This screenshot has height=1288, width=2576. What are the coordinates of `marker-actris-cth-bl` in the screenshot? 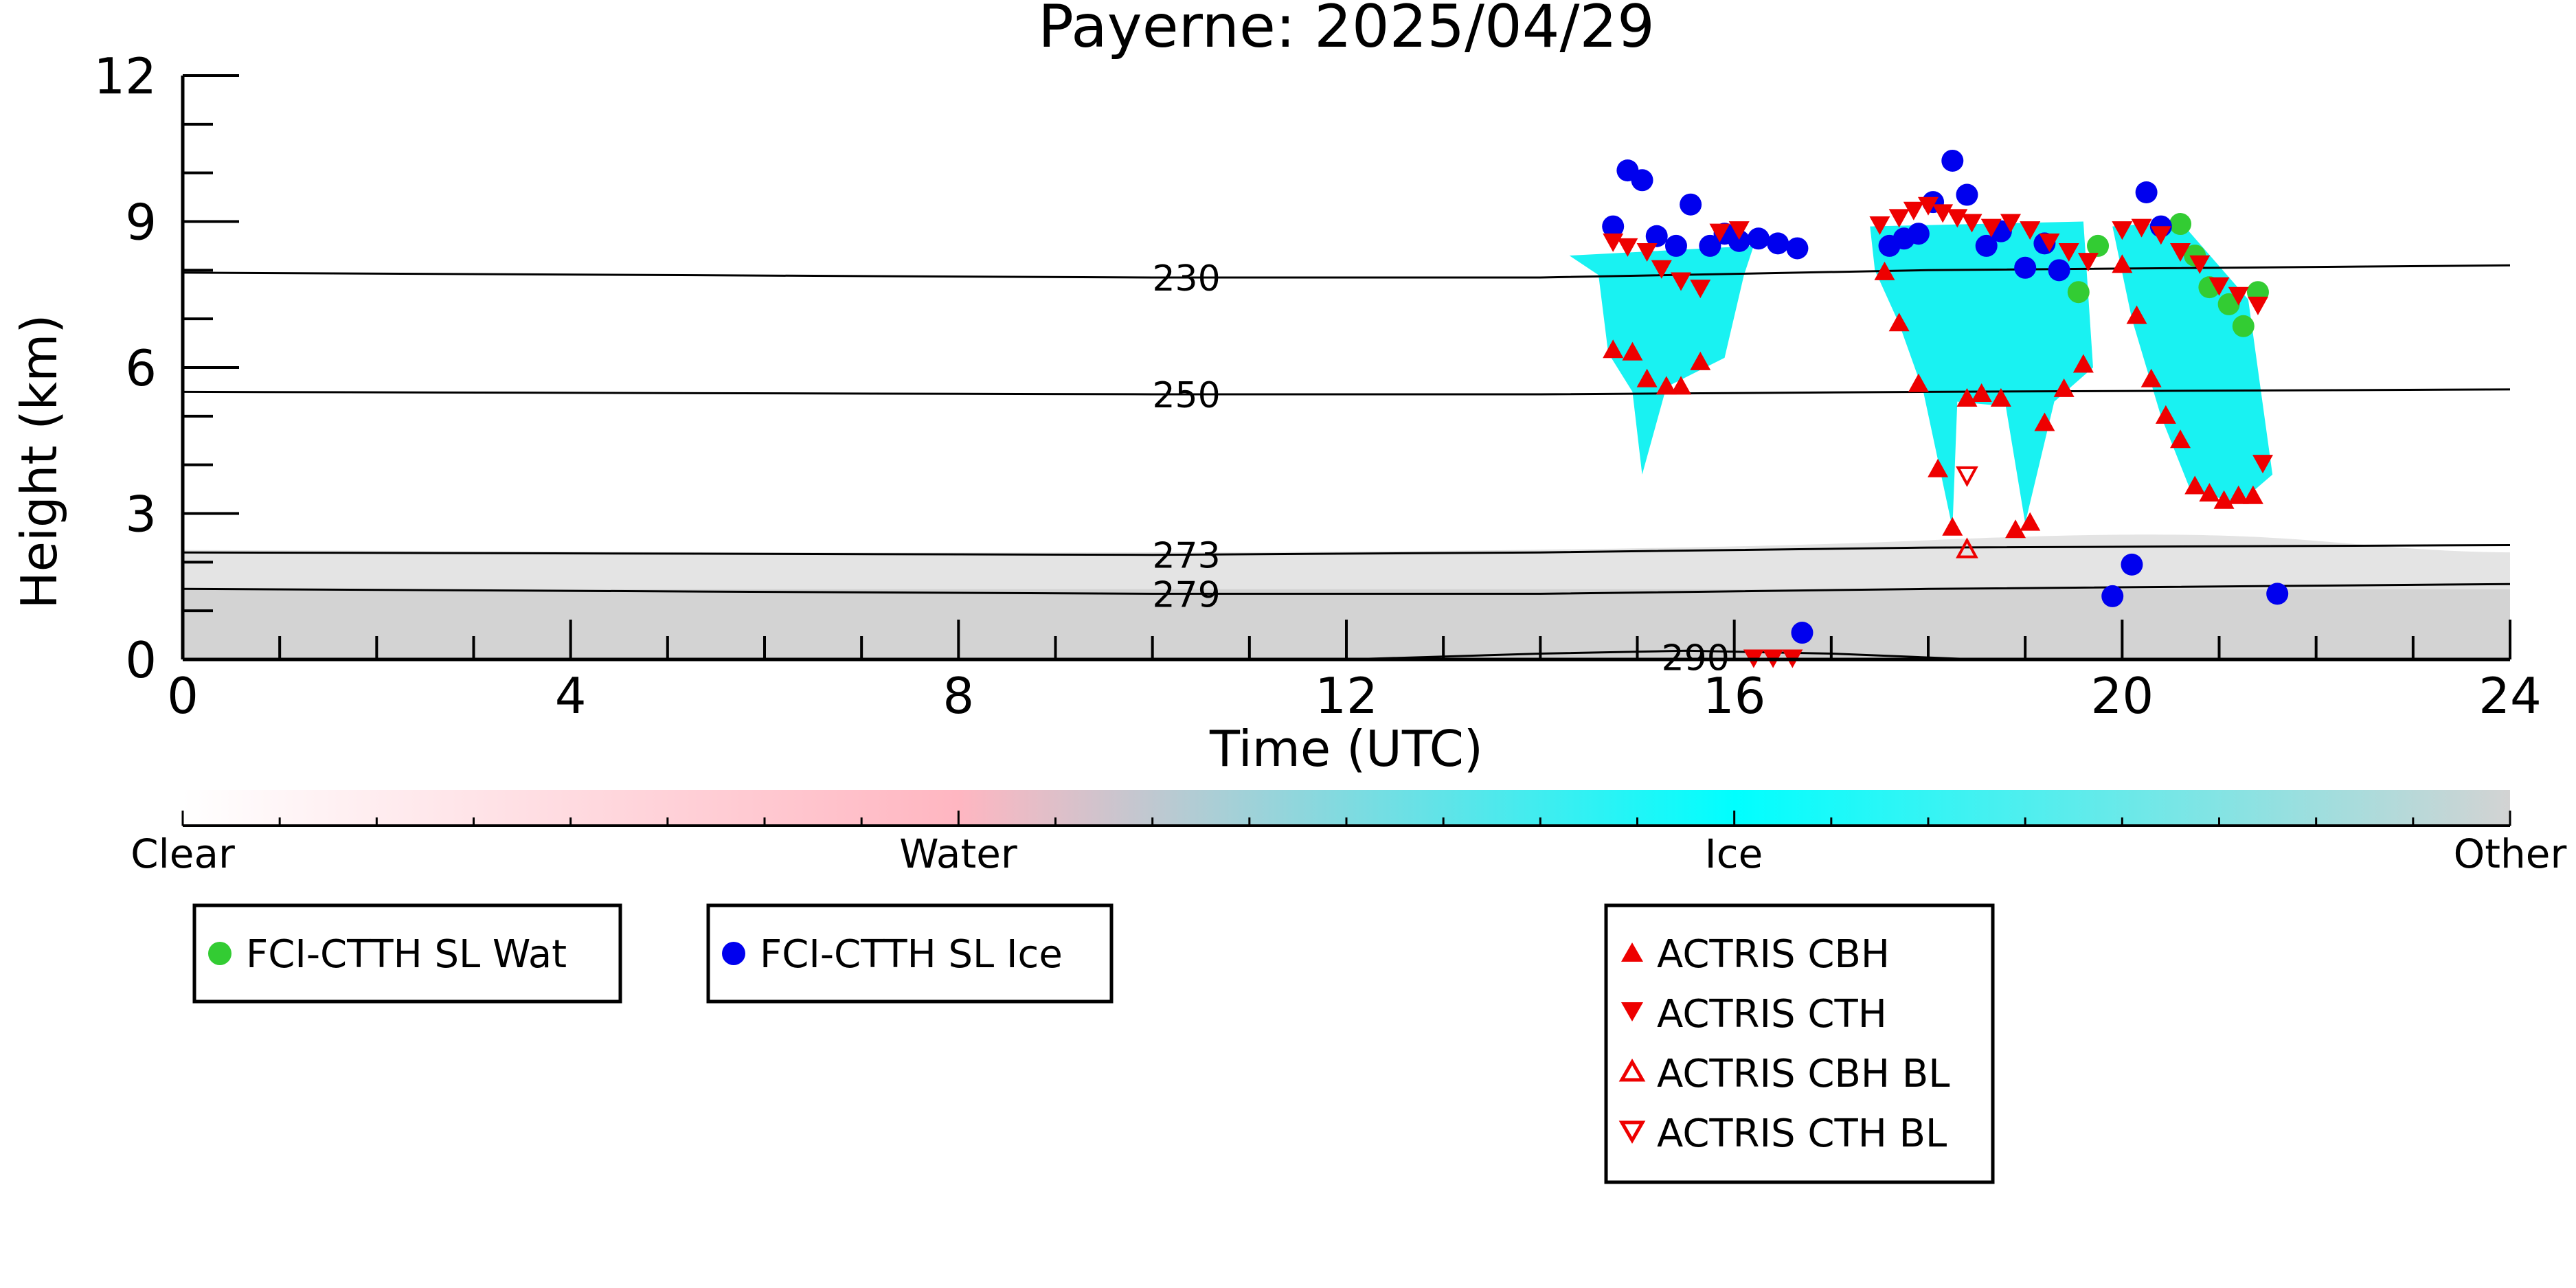 It's located at (1967, 477).